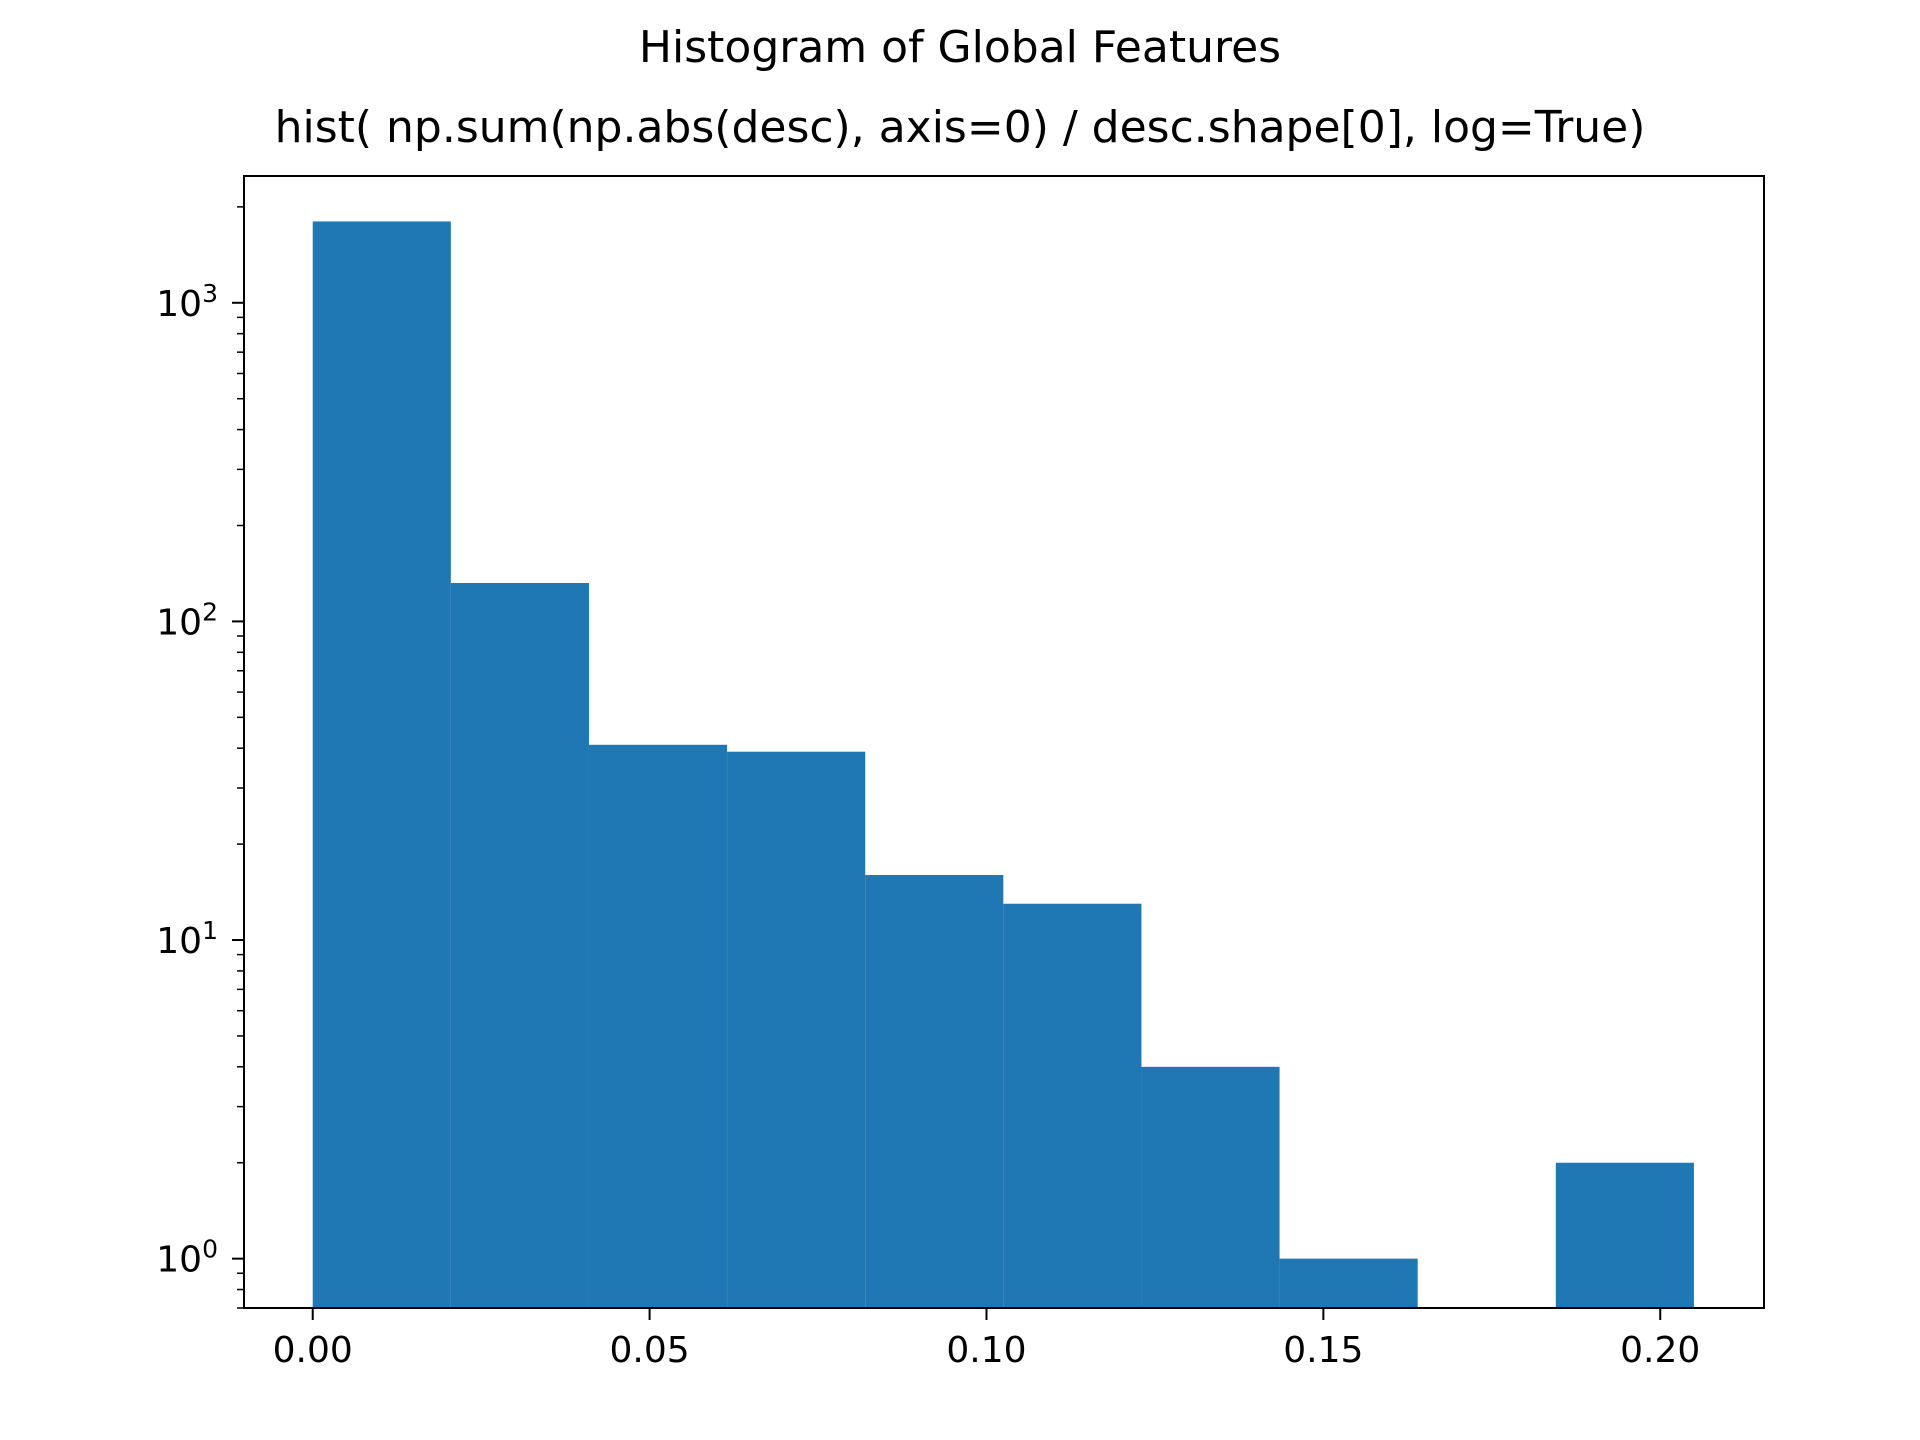  I want to click on y-tick-label: 10³, so click(187, 302).